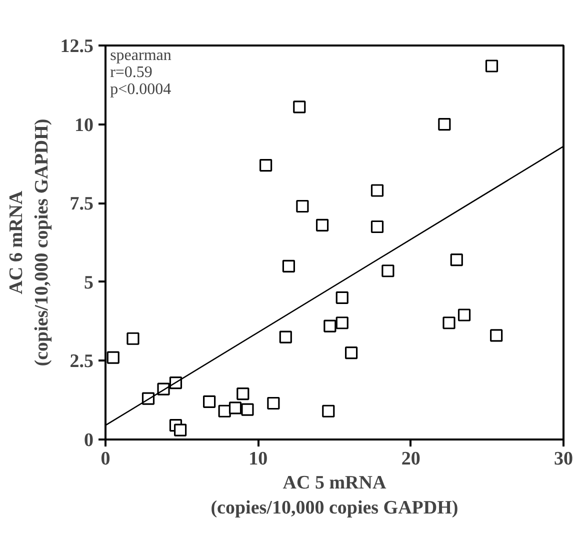  What do you see at coordinates (29, 242) in the screenshot?
I see `y-axis-title: AC 6 mRNA (copies/10,000 copies GAPDH)` at bounding box center [29, 242].